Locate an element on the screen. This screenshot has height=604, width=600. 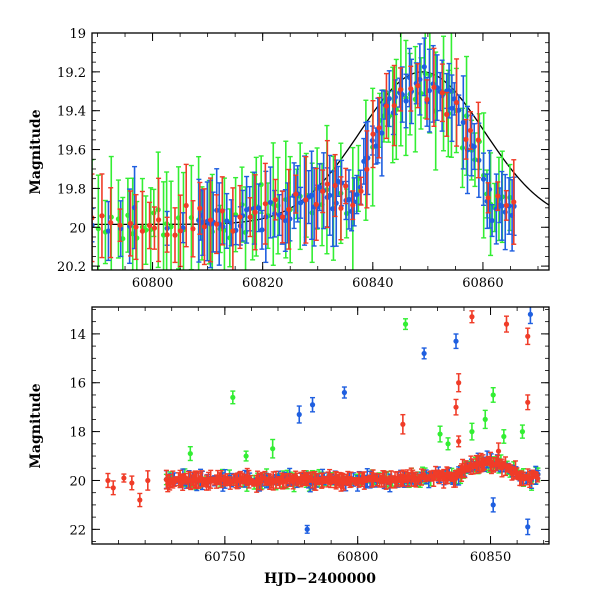
y-tick-label: 16 is located at coordinates (77, 384).